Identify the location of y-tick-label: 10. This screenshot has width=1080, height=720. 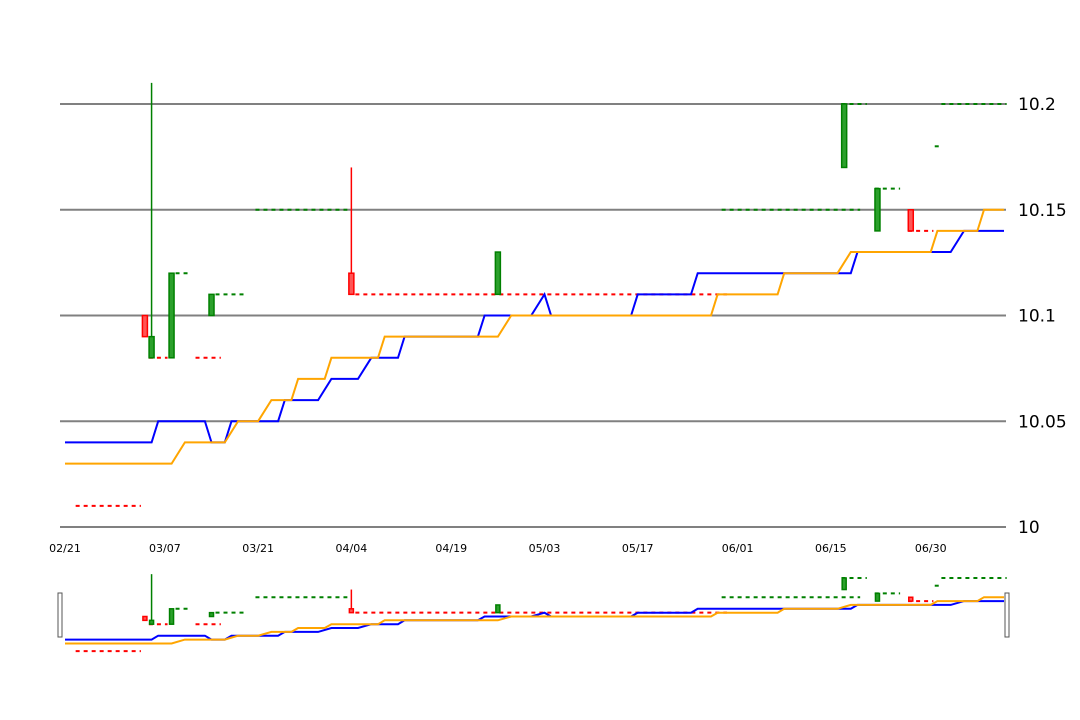
(1029, 528).